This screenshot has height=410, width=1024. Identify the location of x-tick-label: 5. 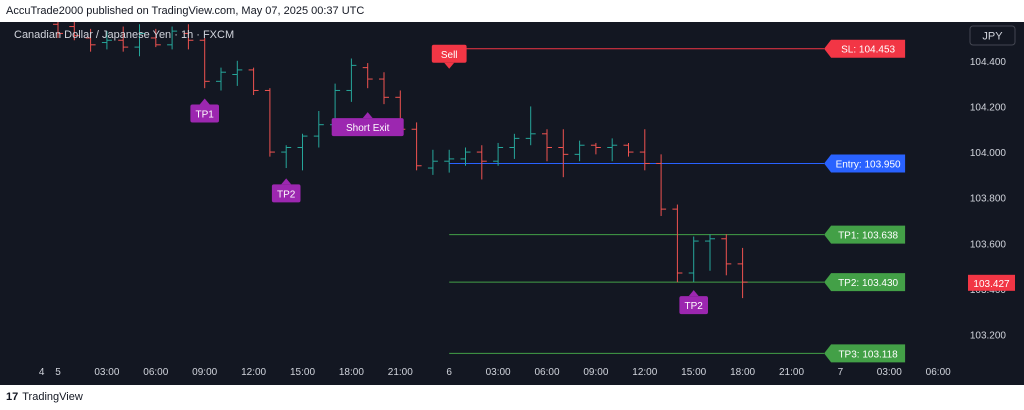
(58, 372).